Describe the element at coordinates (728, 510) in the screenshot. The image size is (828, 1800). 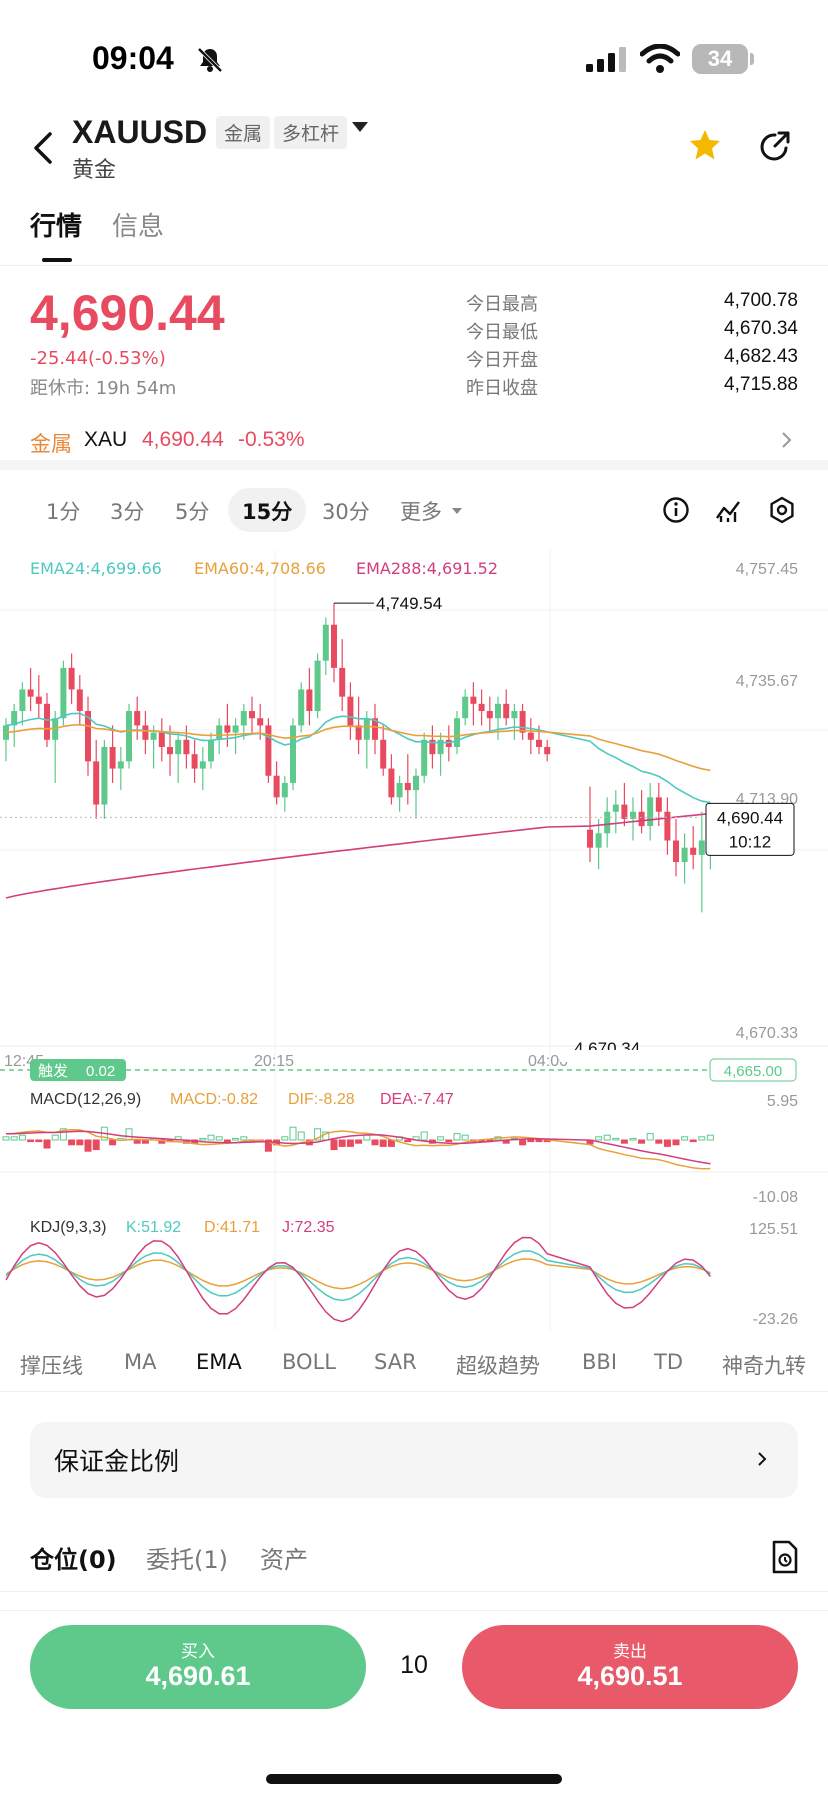
I see `drawing-tools-icon` at that location.